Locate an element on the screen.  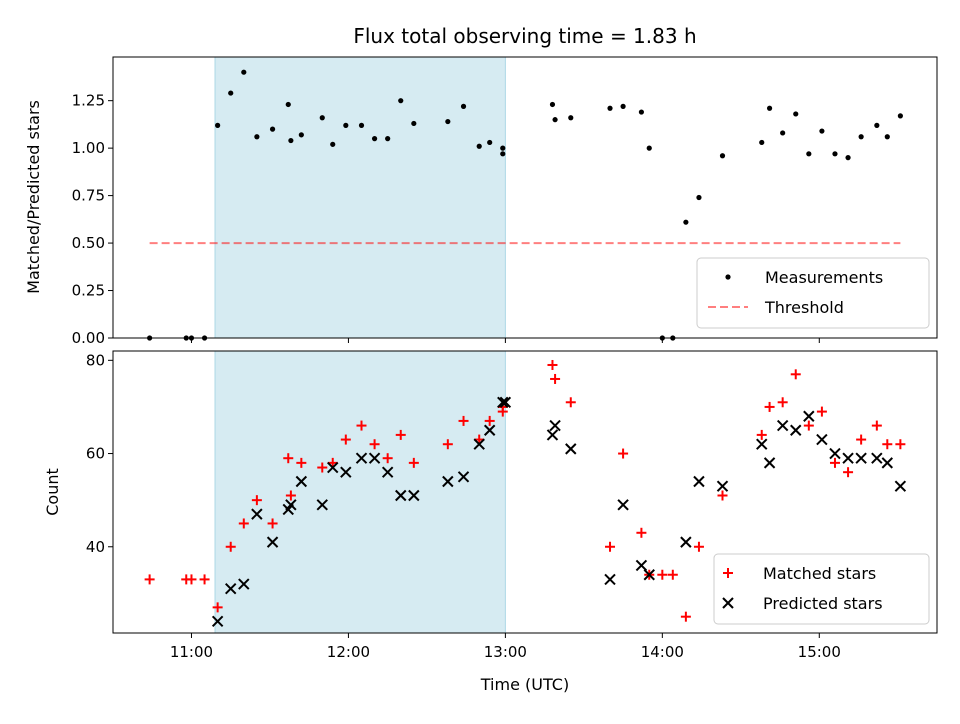
y-tick-label: 1.00 is located at coordinates (88, 148).